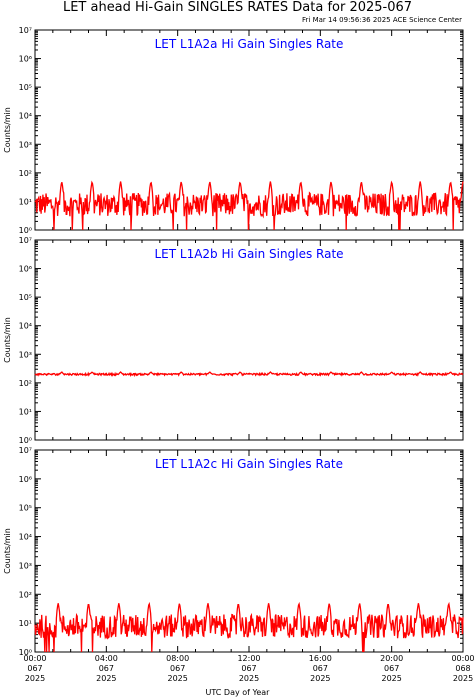  What do you see at coordinates (249, 464) in the screenshot?
I see `panel-title: LET L1A2c Hi Gain Singles Rate` at bounding box center [249, 464].